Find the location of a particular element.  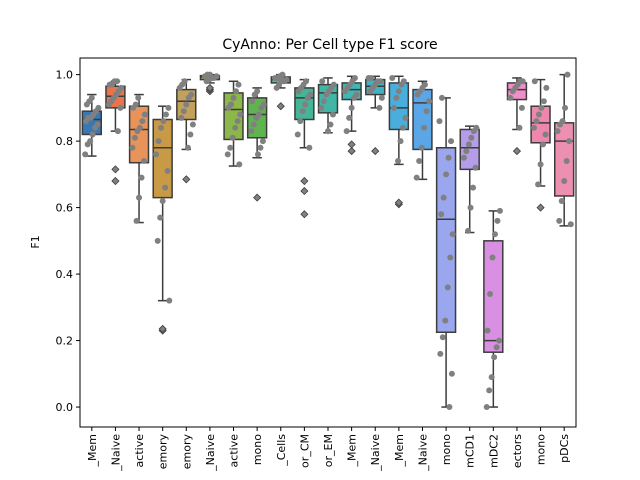

x-tick-label: ectors is located at coordinates (517, 451).